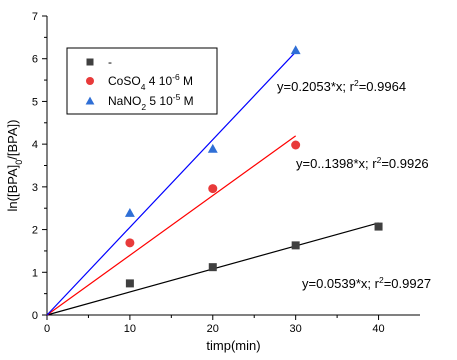 This screenshot has width=457, height=360. I want to click on x-axis-title: timp(min), so click(233, 345).